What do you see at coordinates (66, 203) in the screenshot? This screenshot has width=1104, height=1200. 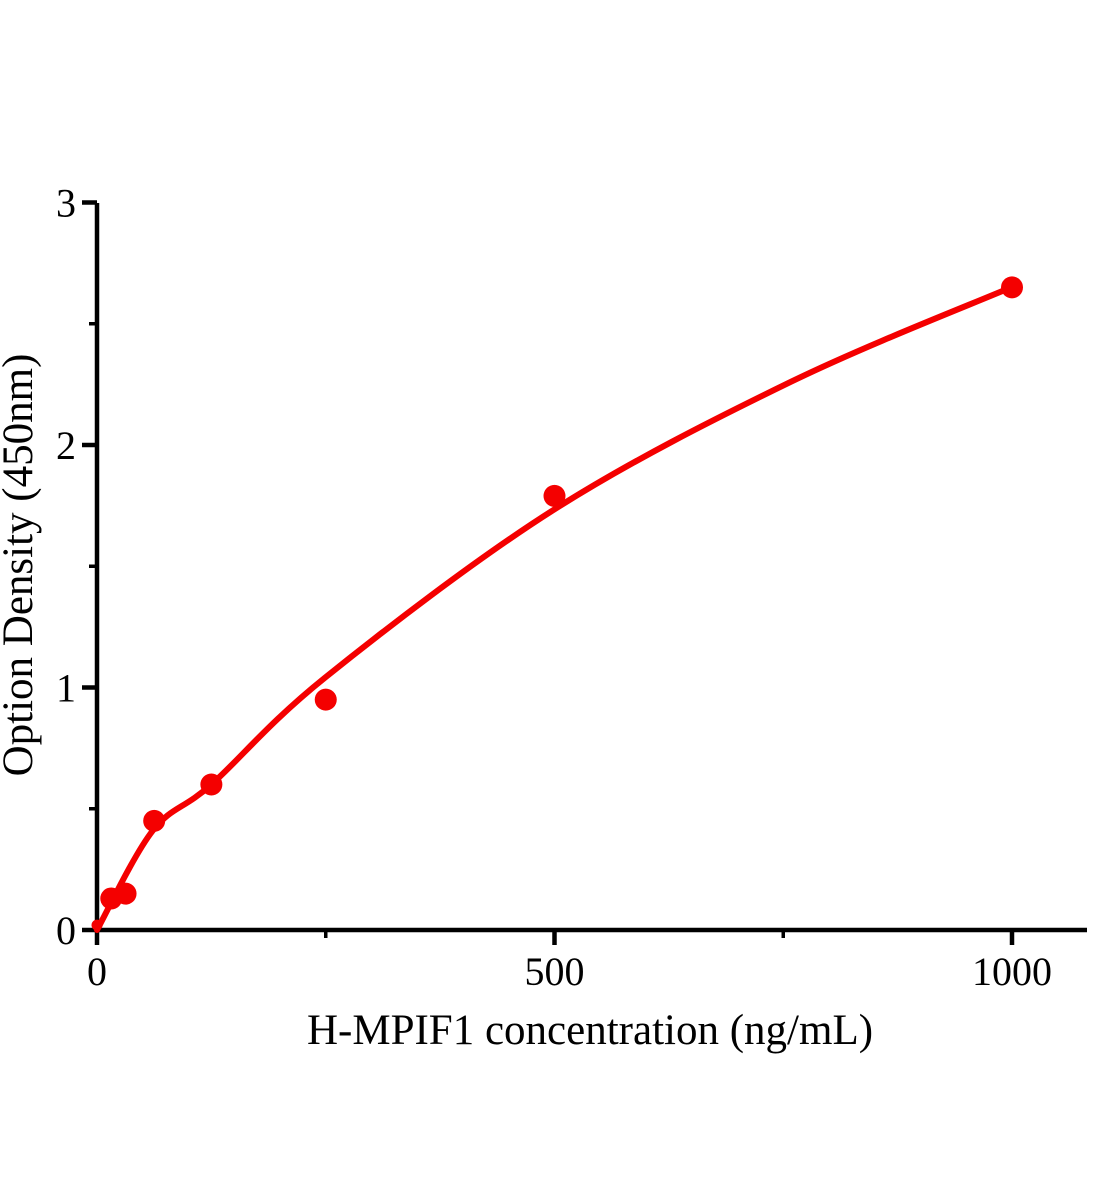 I see `y-tick-label: 3` at bounding box center [66, 203].